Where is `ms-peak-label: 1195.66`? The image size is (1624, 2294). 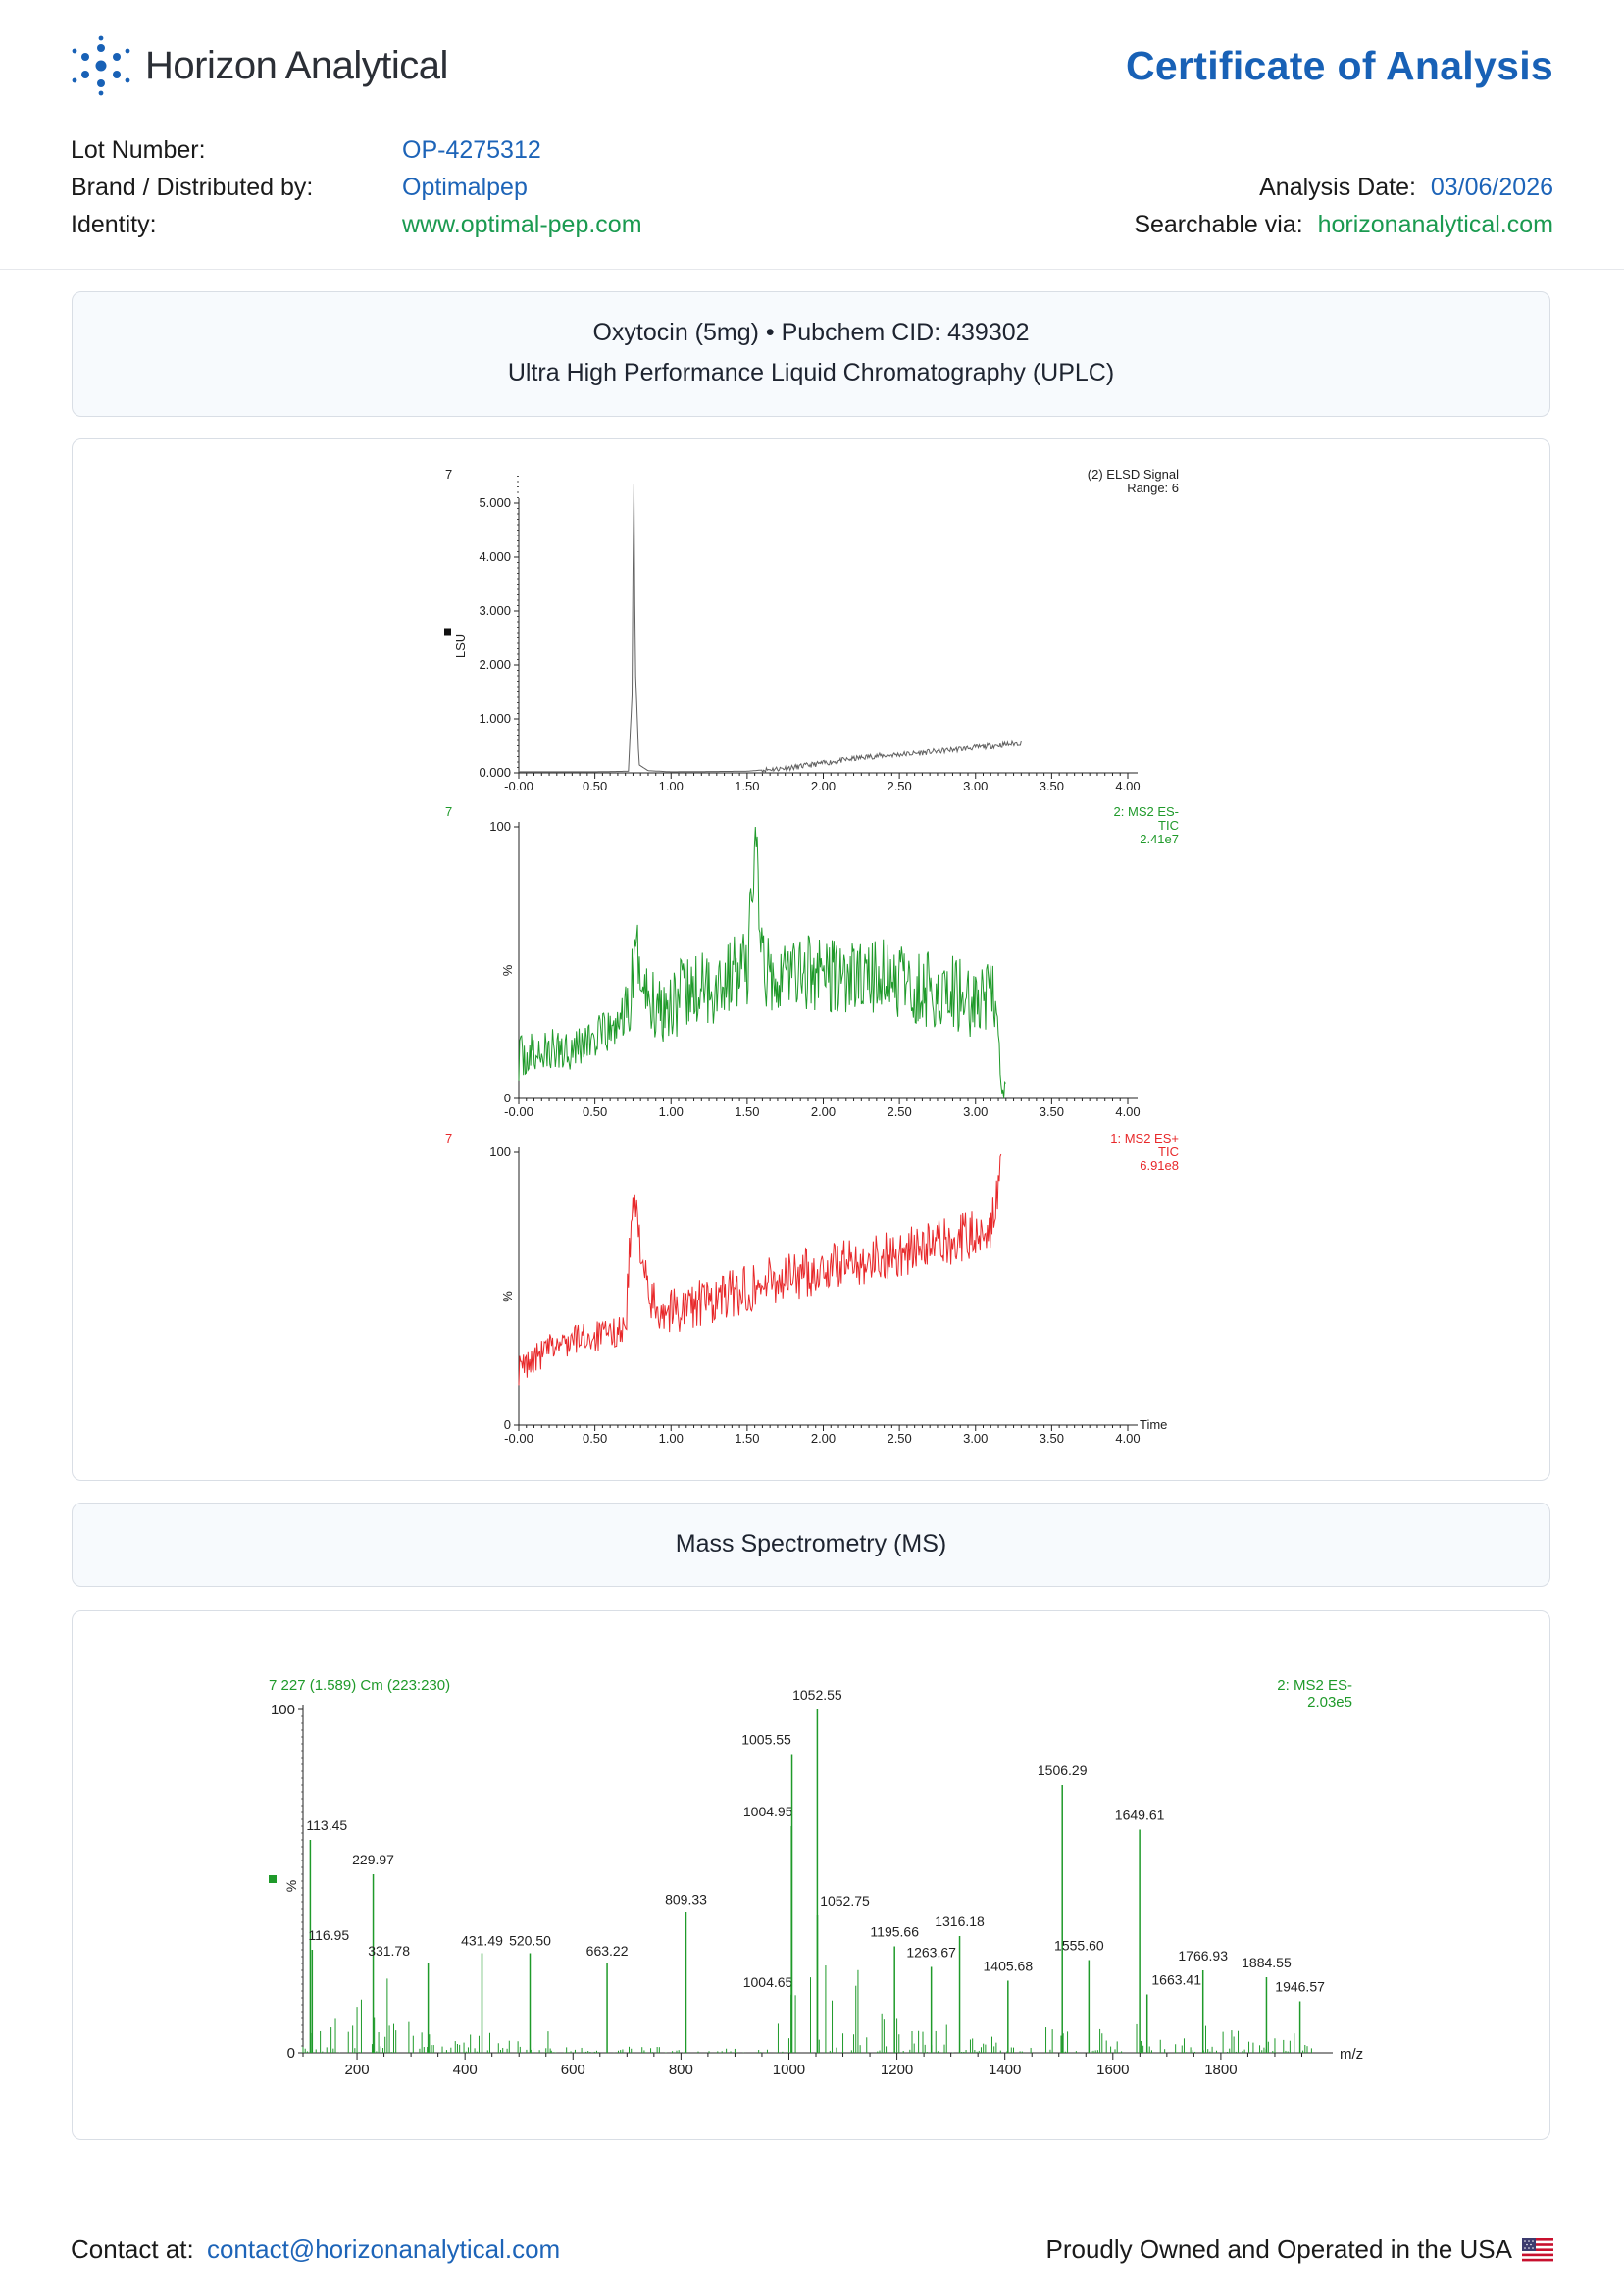 ms-peak-label: 1195.66 is located at coordinates (894, 1932).